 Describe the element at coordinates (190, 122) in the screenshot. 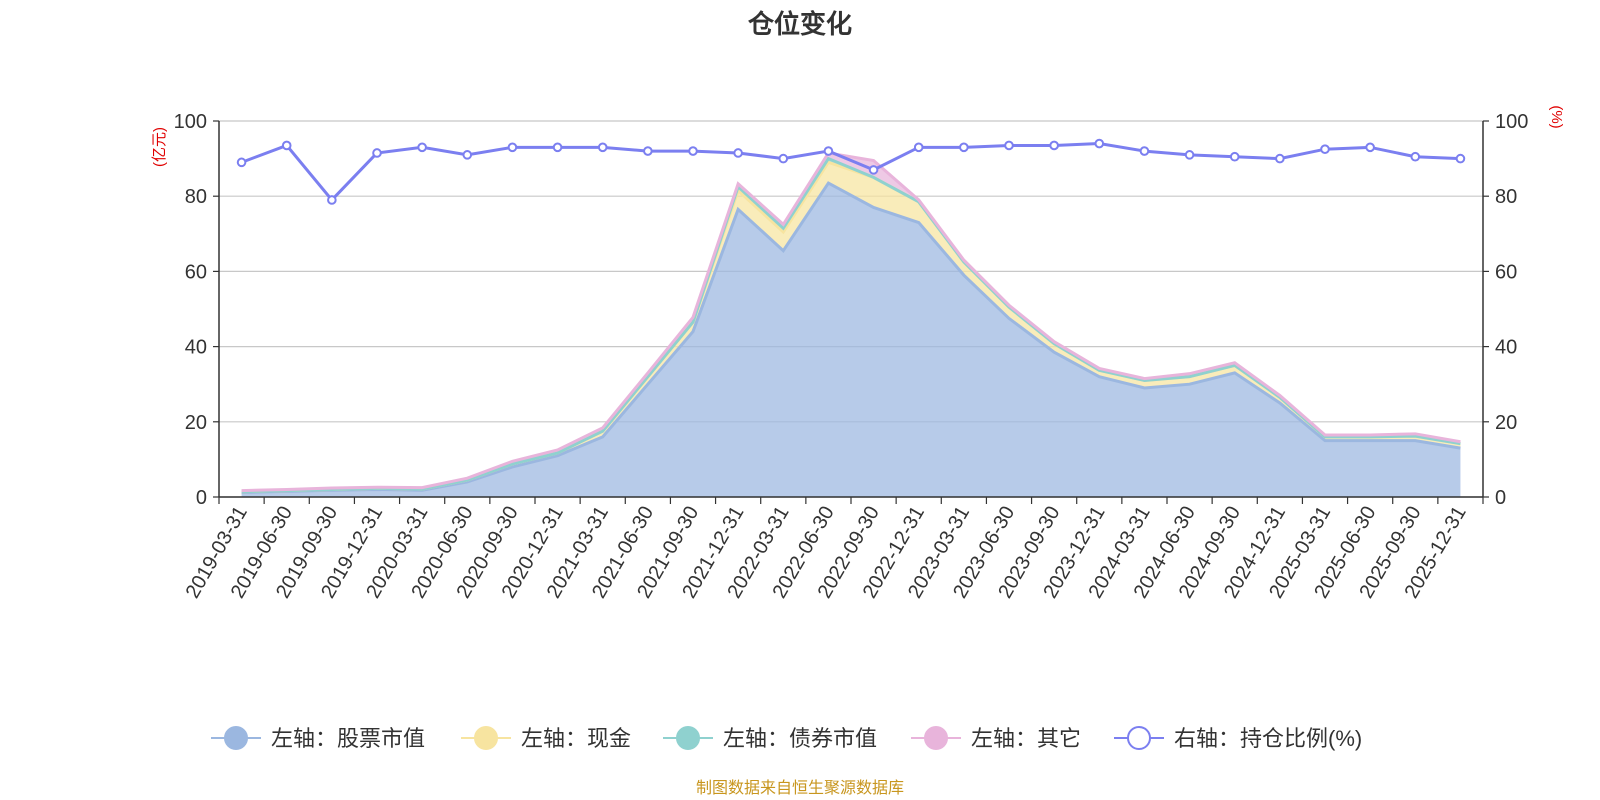

I see `left-axis-tick-label: 100` at that location.